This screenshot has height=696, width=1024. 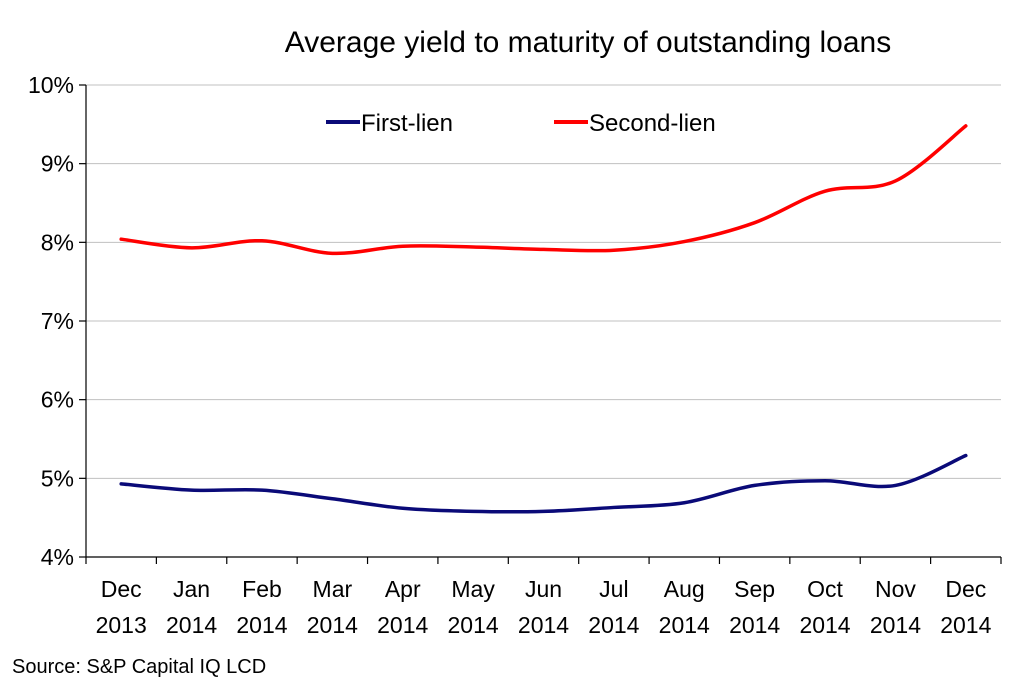 What do you see at coordinates (473, 607) in the screenshot?
I see `x-tick-label: May 2014` at bounding box center [473, 607].